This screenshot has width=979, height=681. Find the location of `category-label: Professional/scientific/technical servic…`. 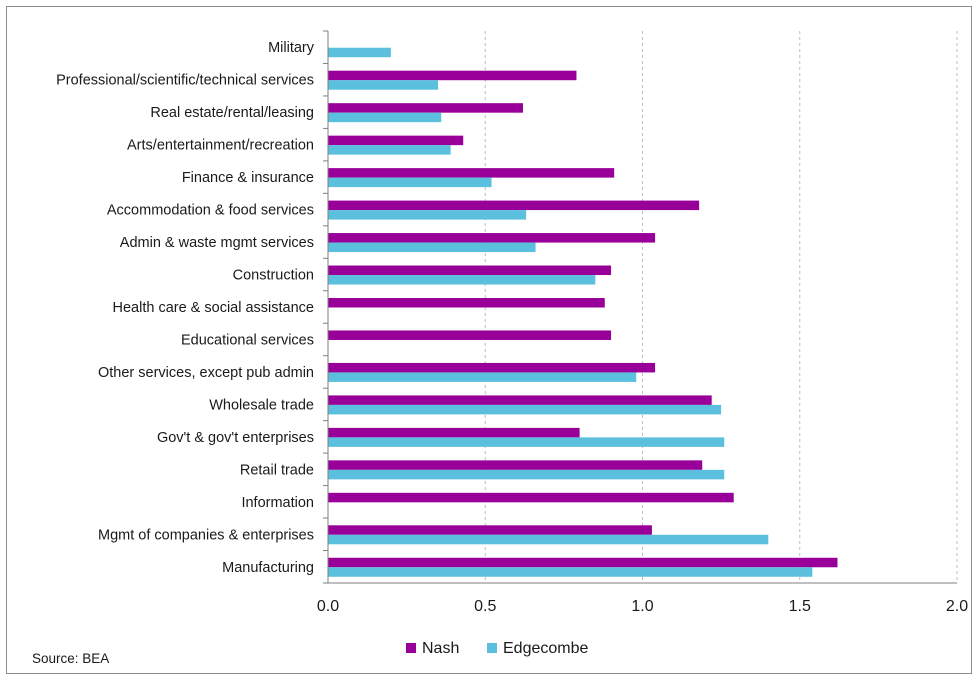

category-label: Professional/scientific/technical servic… is located at coordinates (185, 81).